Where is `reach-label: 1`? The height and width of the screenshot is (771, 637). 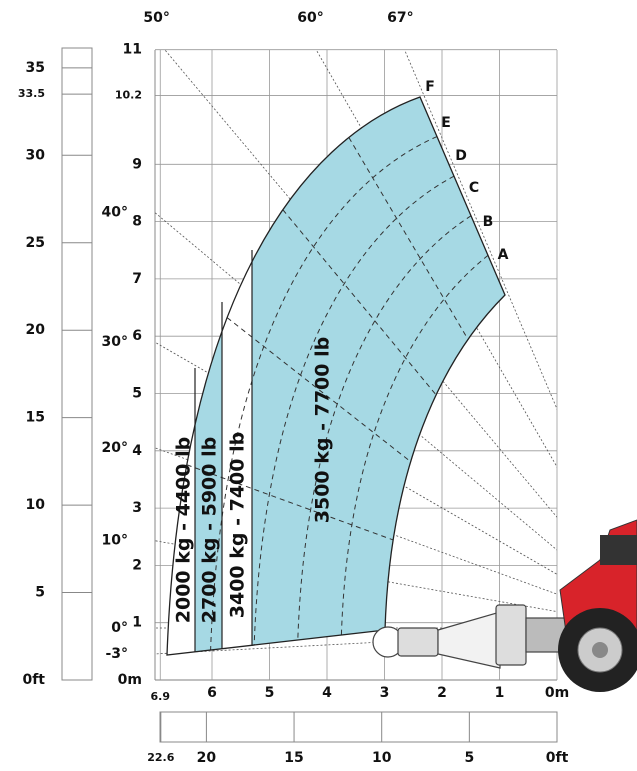
reach-label: 1 is located at coordinates (500, 693).